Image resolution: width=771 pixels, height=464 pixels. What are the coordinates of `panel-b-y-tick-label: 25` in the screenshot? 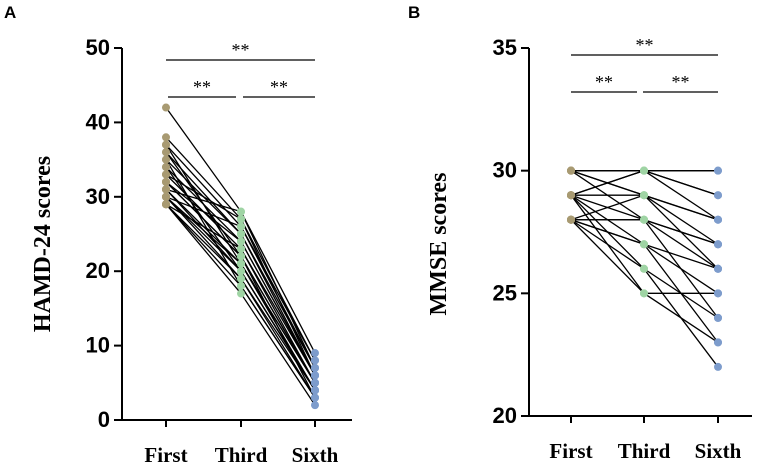 It's located at (505, 292).